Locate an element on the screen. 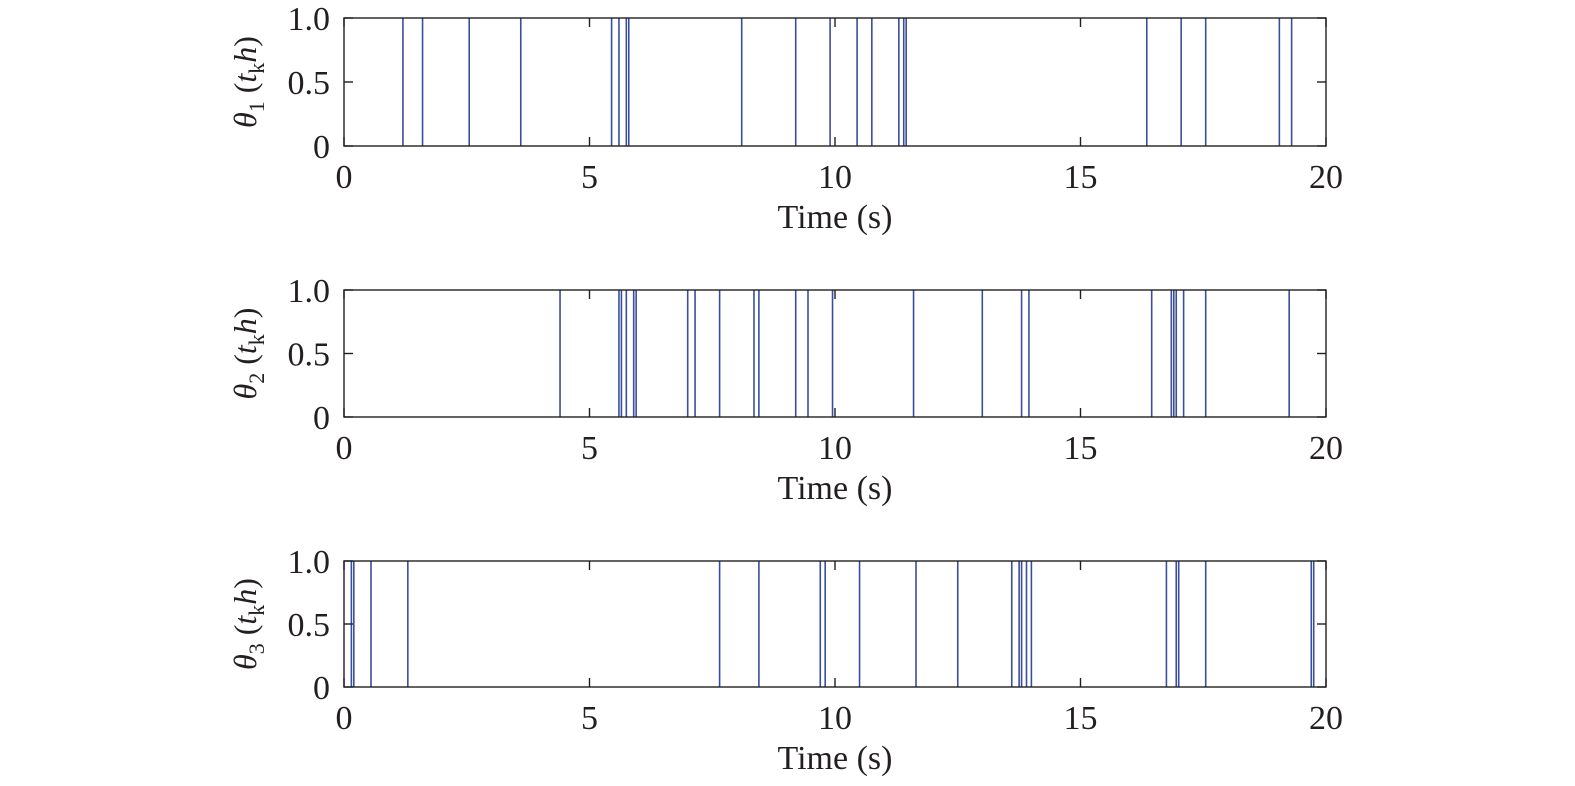  y-axis-title: θ1 (tkh) is located at coordinates (248, 82).